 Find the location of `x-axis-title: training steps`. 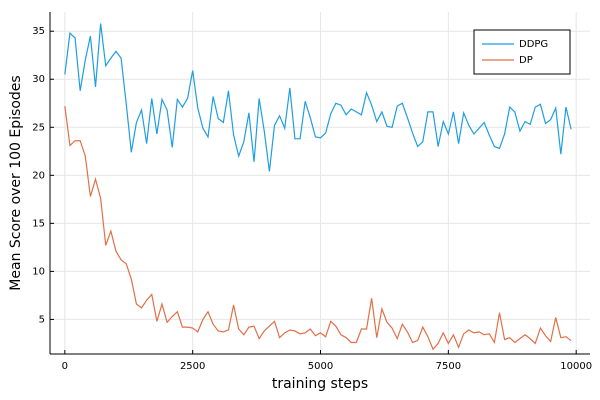

x-axis-title: training steps is located at coordinates (320, 384).